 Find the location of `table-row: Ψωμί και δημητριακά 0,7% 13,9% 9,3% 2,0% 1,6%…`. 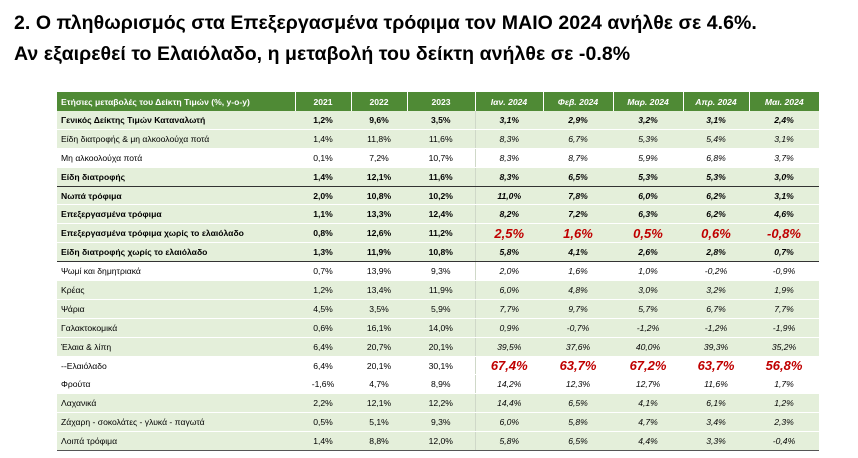

table-row: Ψωμί και δημητριακά 0,7% 13,9% 9,3% 2,0% 1,6%… is located at coordinates (438, 271).